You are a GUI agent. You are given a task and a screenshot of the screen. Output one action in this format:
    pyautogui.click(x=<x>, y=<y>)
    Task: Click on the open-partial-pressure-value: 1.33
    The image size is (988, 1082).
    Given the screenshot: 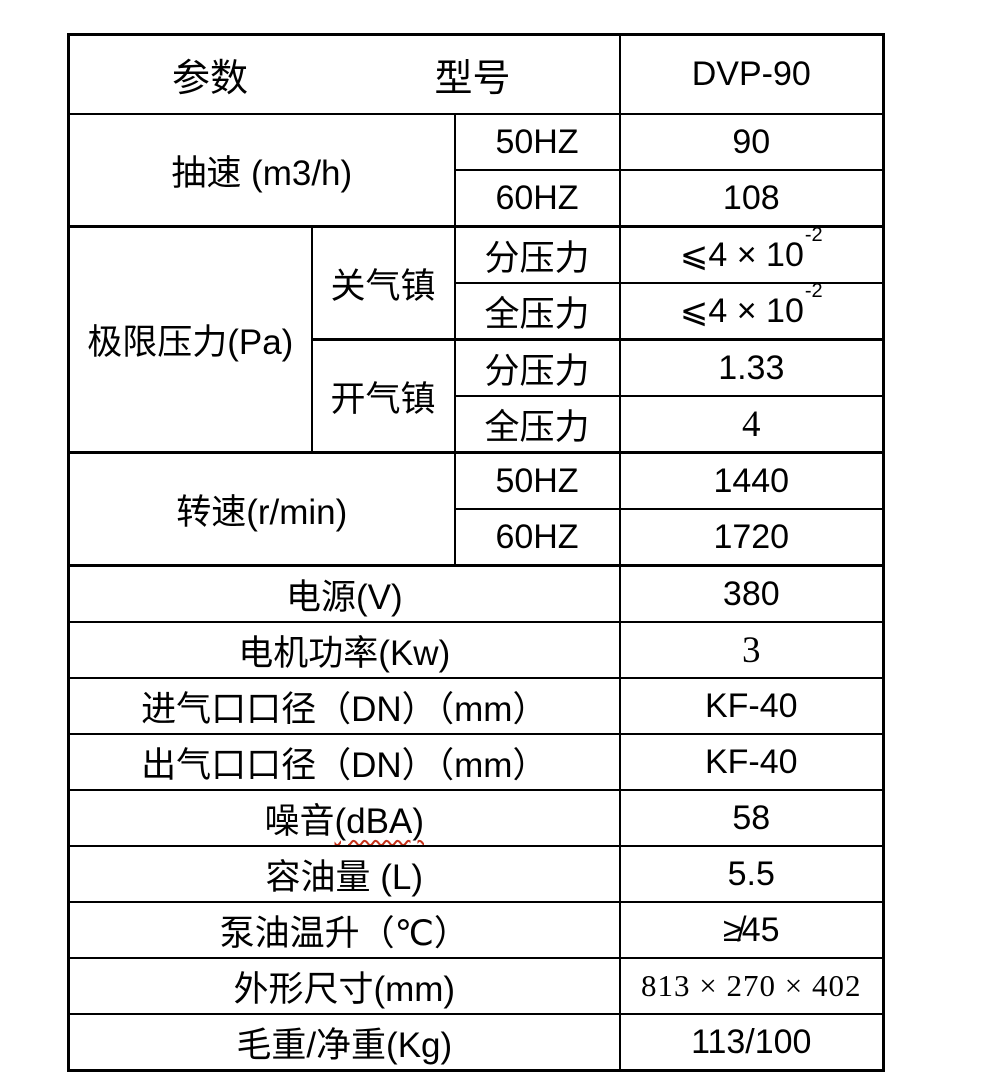 What is the action you would take?
    pyautogui.click(x=751, y=367)
    